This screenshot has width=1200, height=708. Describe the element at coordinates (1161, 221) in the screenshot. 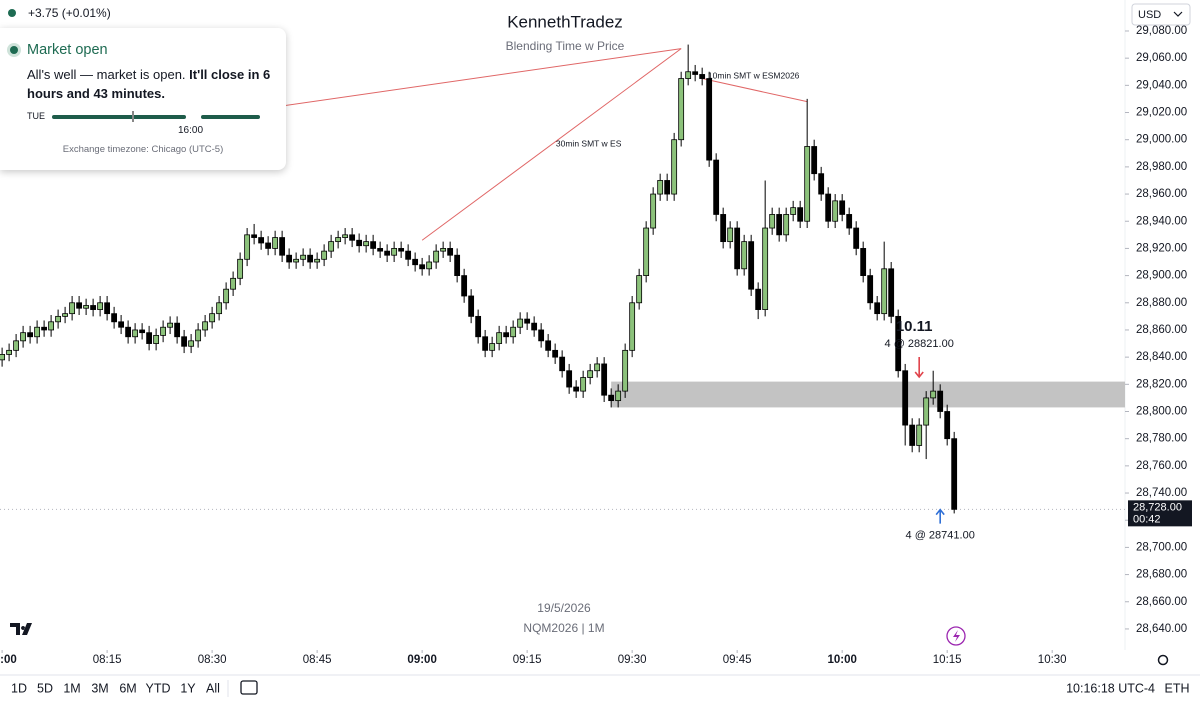

I see `y-tick-label: 28,940.00` at that location.